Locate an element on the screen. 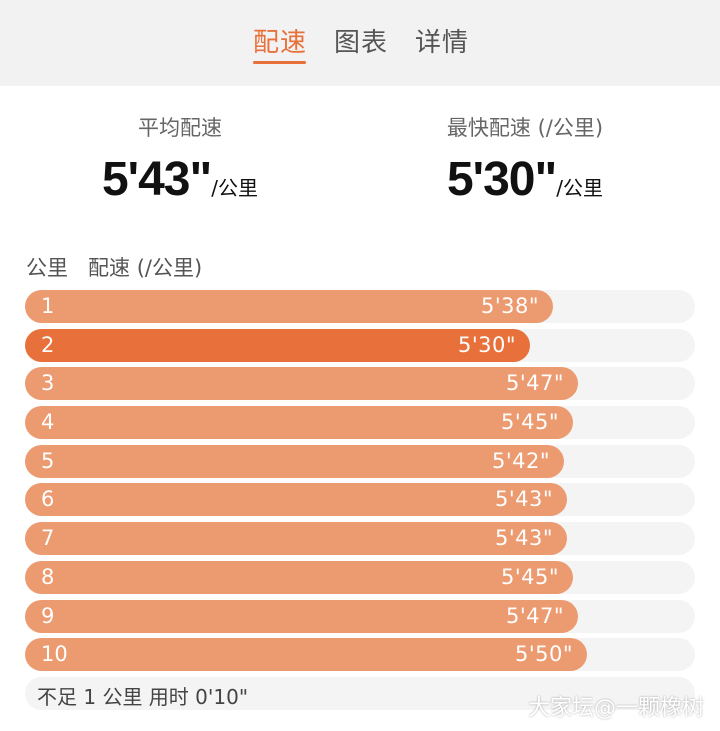  split-km: 7 is located at coordinates (48, 538).